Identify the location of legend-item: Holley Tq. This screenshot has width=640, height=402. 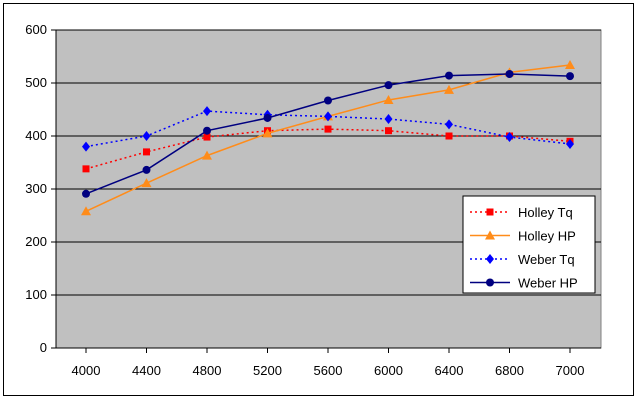
(521, 212).